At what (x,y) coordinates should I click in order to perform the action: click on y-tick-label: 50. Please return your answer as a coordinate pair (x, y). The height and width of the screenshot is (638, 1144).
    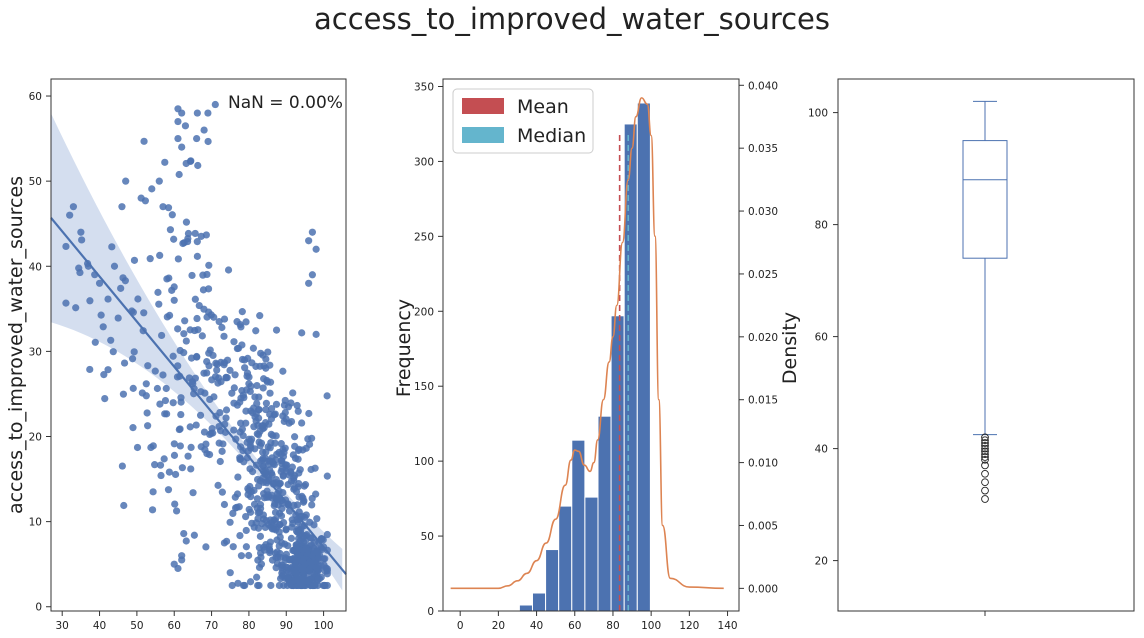
    Looking at the image, I should click on (35, 182).